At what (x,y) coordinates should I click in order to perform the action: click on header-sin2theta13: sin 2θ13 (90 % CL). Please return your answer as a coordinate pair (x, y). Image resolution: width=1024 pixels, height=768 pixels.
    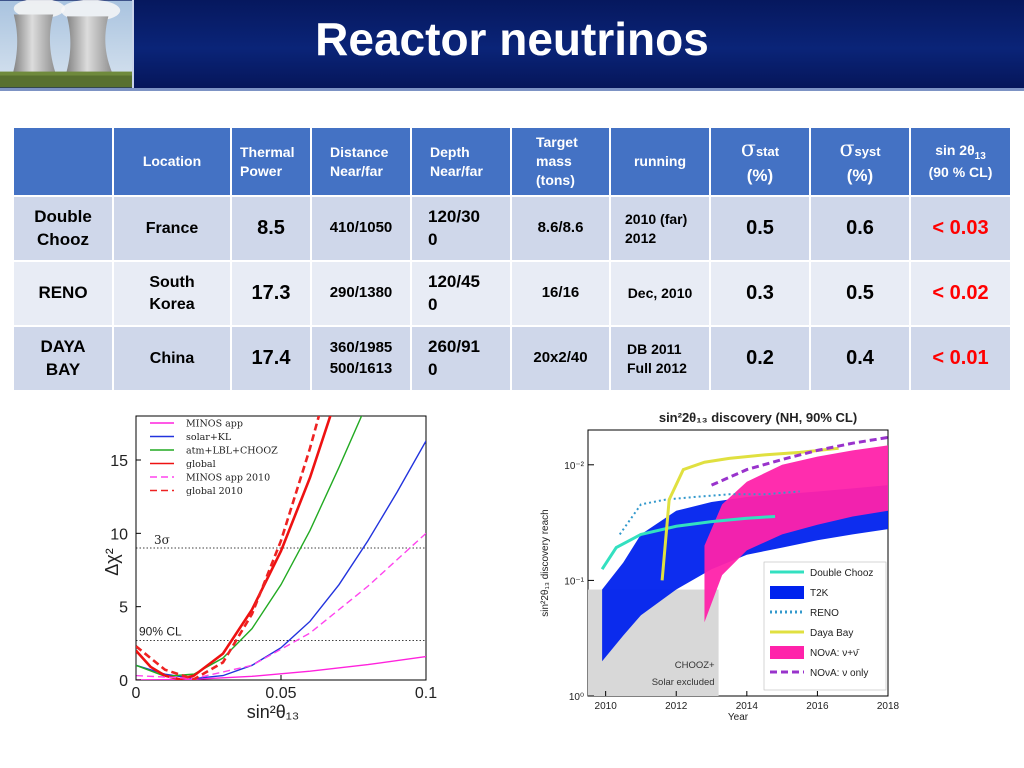
    Looking at the image, I should click on (960, 161).